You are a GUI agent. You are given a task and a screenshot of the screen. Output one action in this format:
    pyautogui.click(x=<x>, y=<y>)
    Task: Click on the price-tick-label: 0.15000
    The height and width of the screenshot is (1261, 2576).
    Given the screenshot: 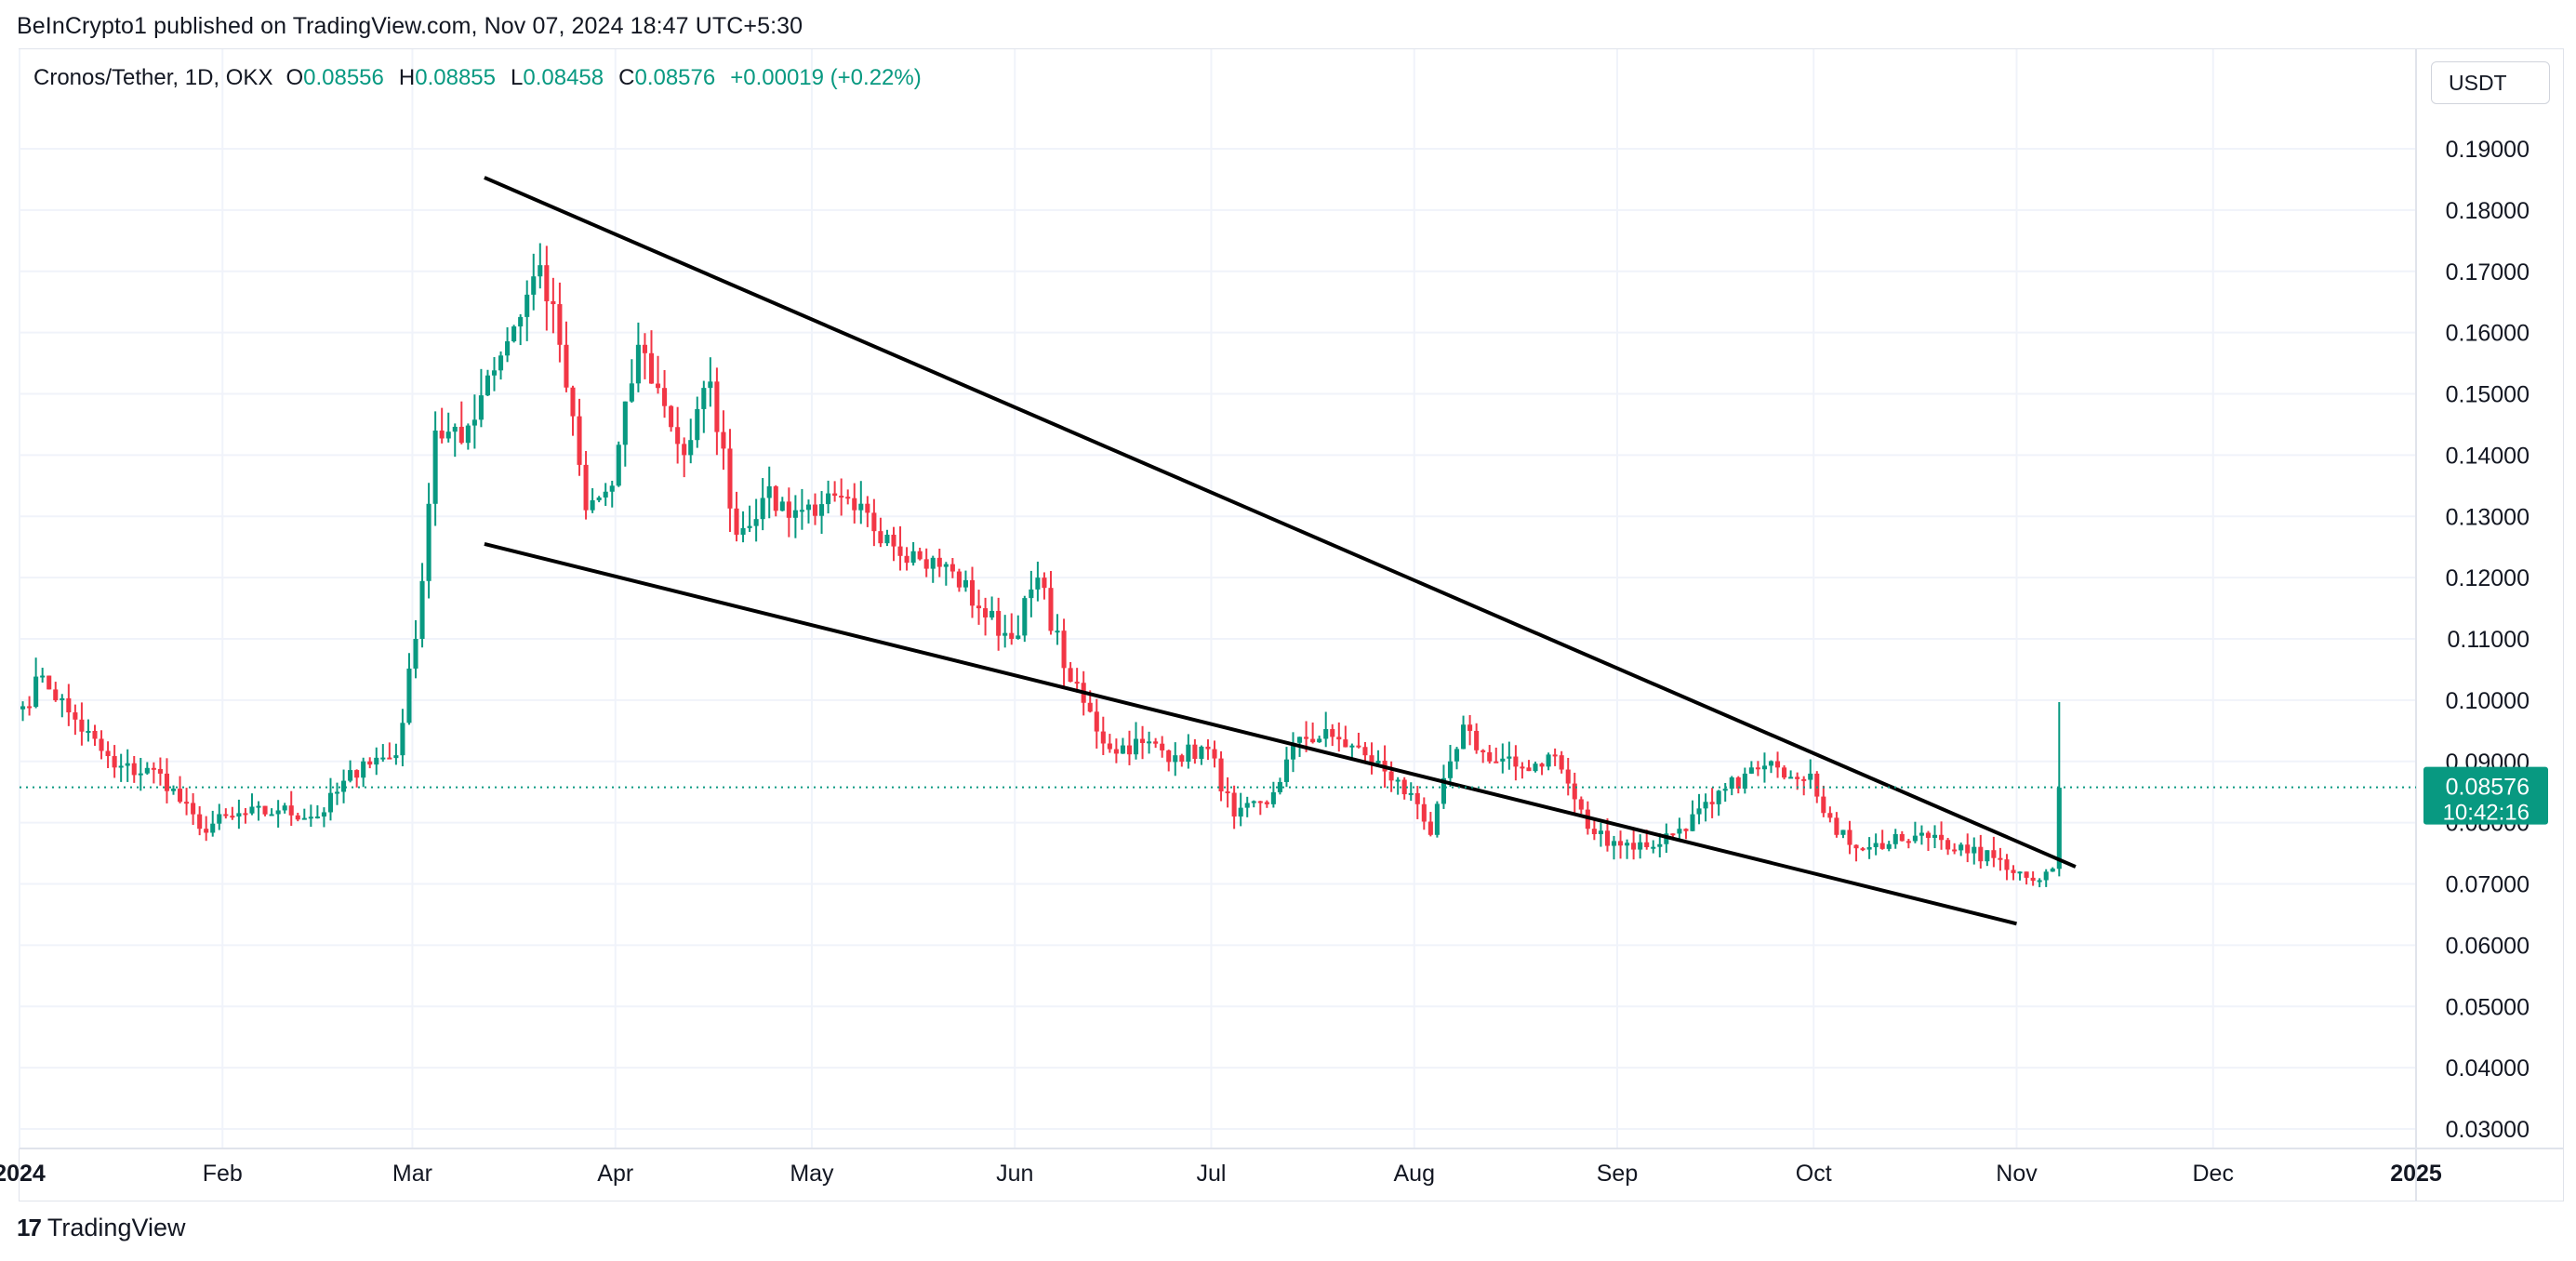 What is the action you would take?
    pyautogui.click(x=2488, y=395)
    